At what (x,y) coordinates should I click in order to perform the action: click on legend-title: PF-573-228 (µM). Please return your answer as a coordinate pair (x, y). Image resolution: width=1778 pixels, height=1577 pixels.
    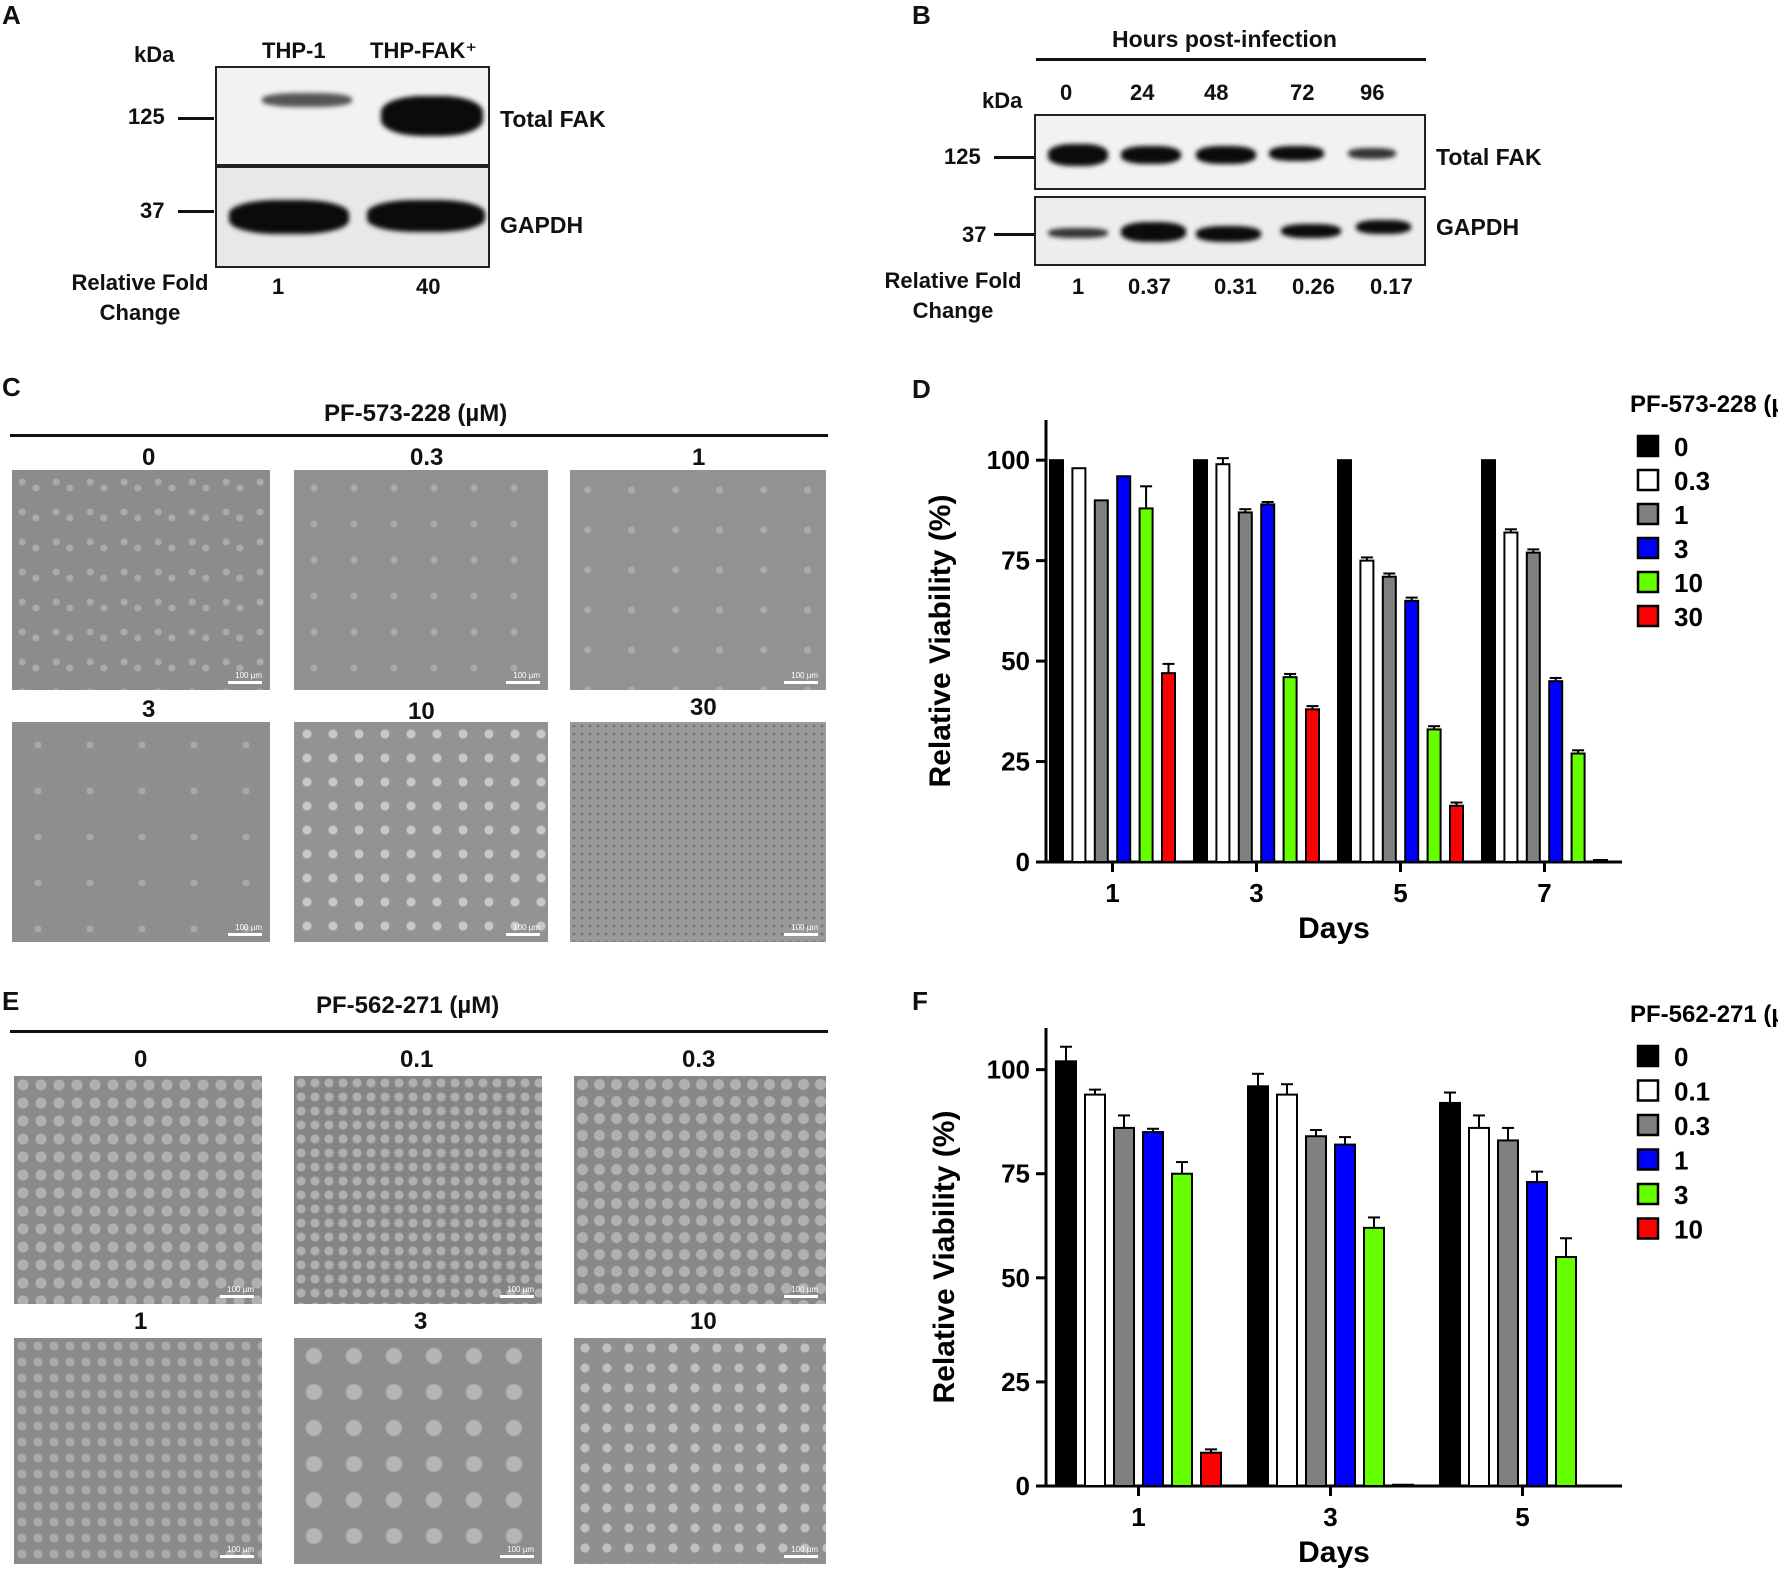
    Looking at the image, I should click on (1704, 404).